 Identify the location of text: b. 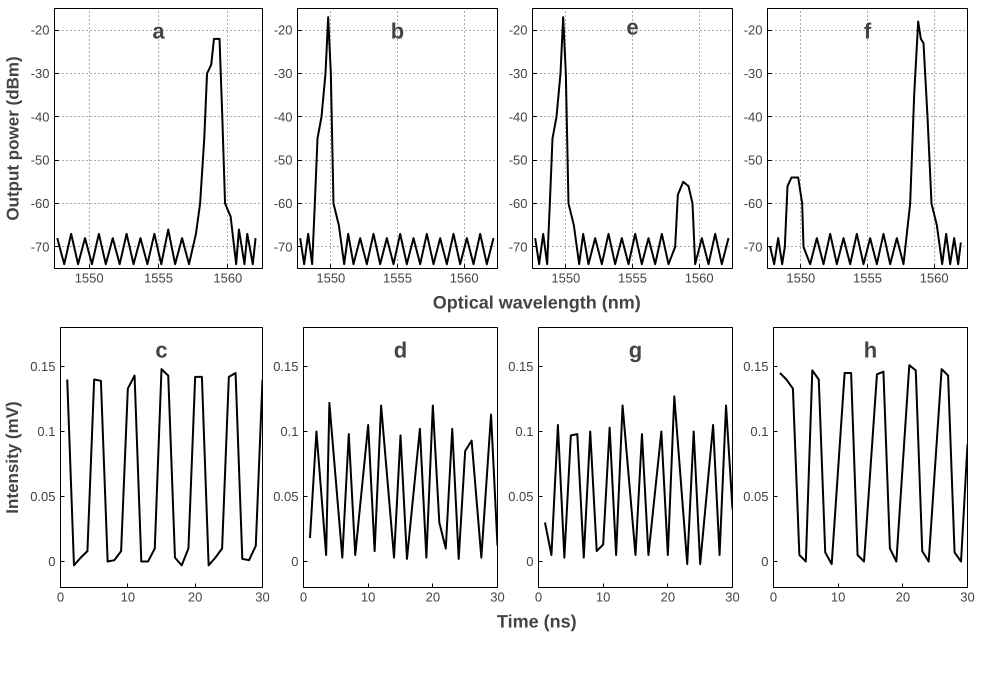
(397, 31).